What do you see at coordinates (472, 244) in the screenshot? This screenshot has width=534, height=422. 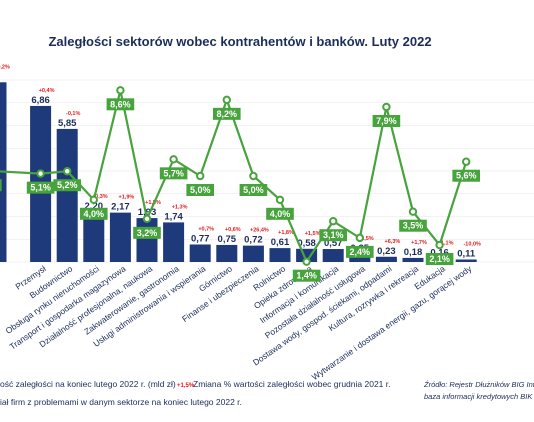 I see `change-label: -10,0%` at bounding box center [472, 244].